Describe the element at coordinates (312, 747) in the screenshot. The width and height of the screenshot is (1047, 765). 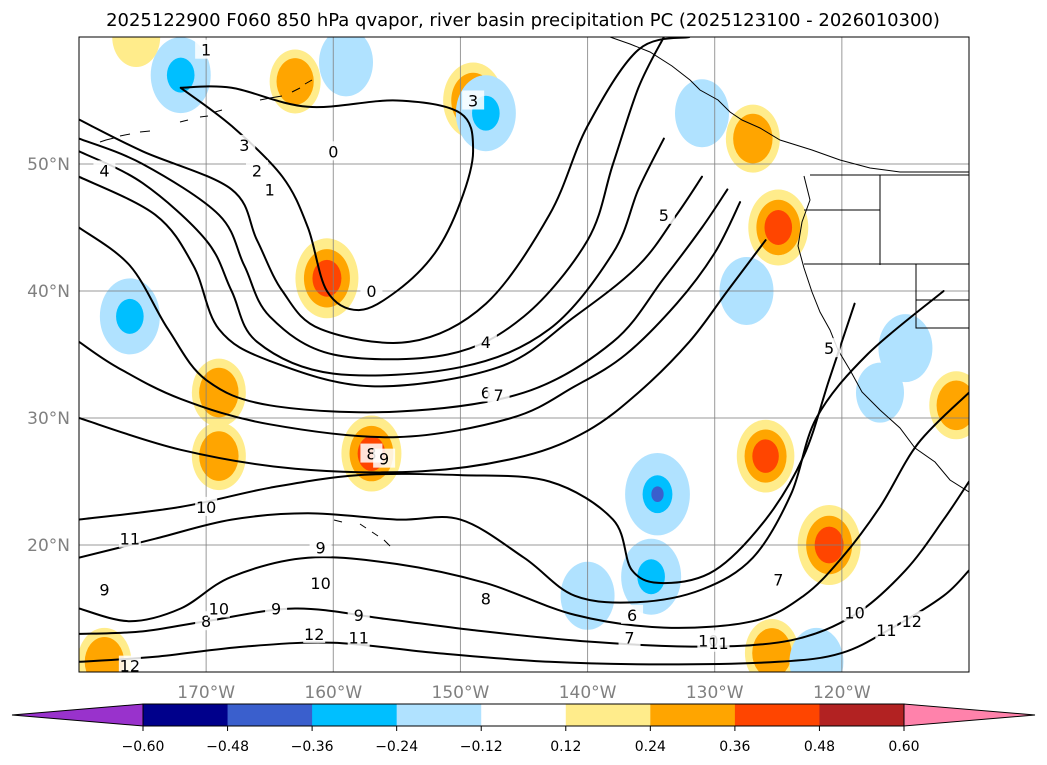
I see `colorbar-tick-label: −0.36` at that location.